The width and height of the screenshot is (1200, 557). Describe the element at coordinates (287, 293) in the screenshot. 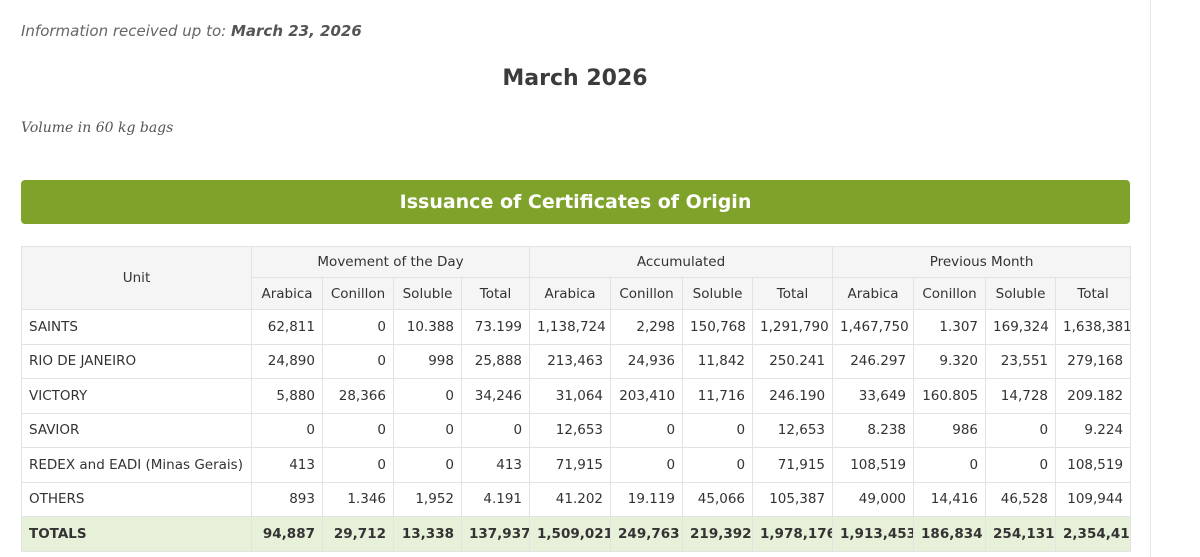

I see `subheader-movement-of-day-0: Arabica` at that location.